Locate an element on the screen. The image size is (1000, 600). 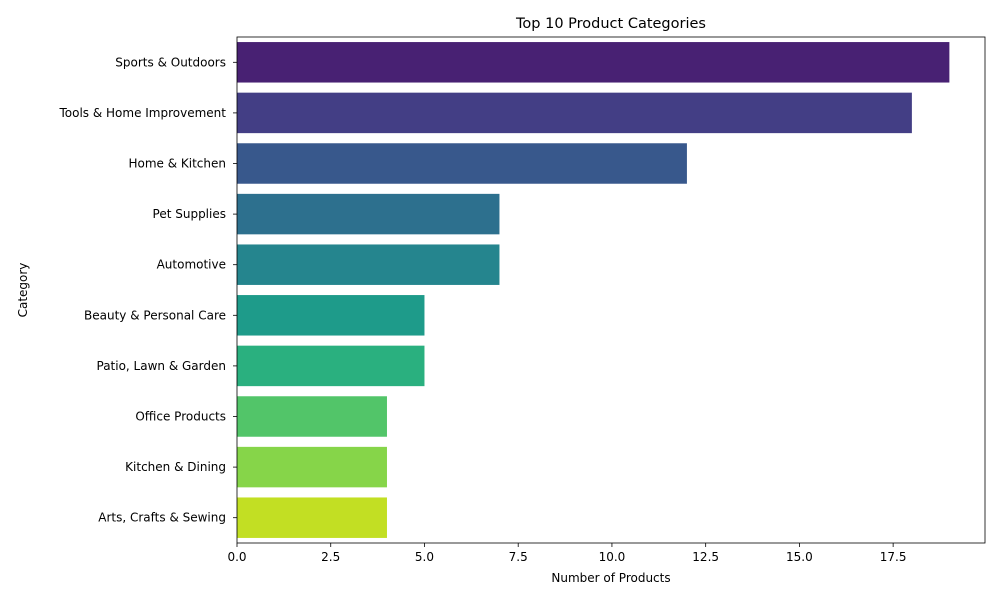
x-tick-label: 12.5 is located at coordinates (705, 557).